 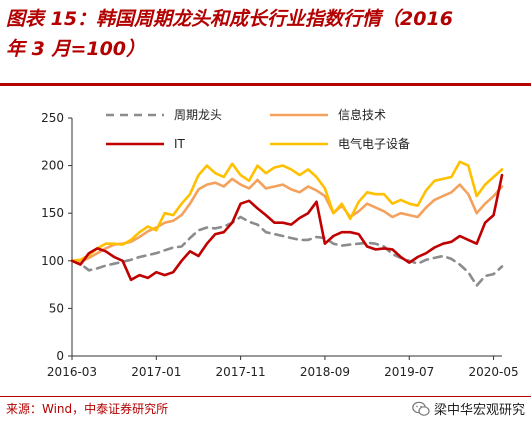 I want to click on chart-title: 图表 15：韩国周期龙头和成长行业指数行情（2016 年 3 月=100）, so click(x=266, y=34).